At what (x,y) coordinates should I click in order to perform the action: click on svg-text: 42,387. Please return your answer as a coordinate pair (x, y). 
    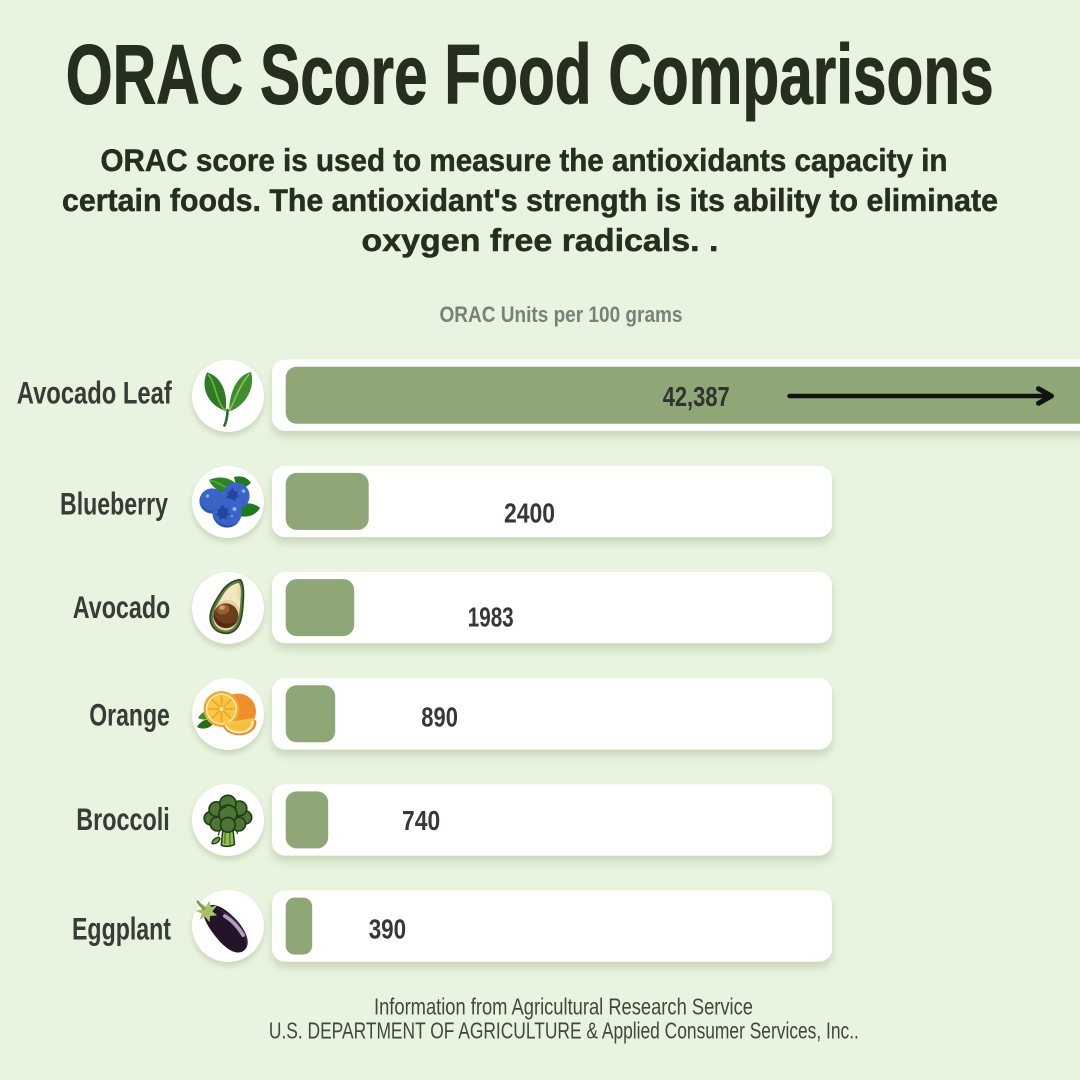
    Looking at the image, I should click on (696, 396).